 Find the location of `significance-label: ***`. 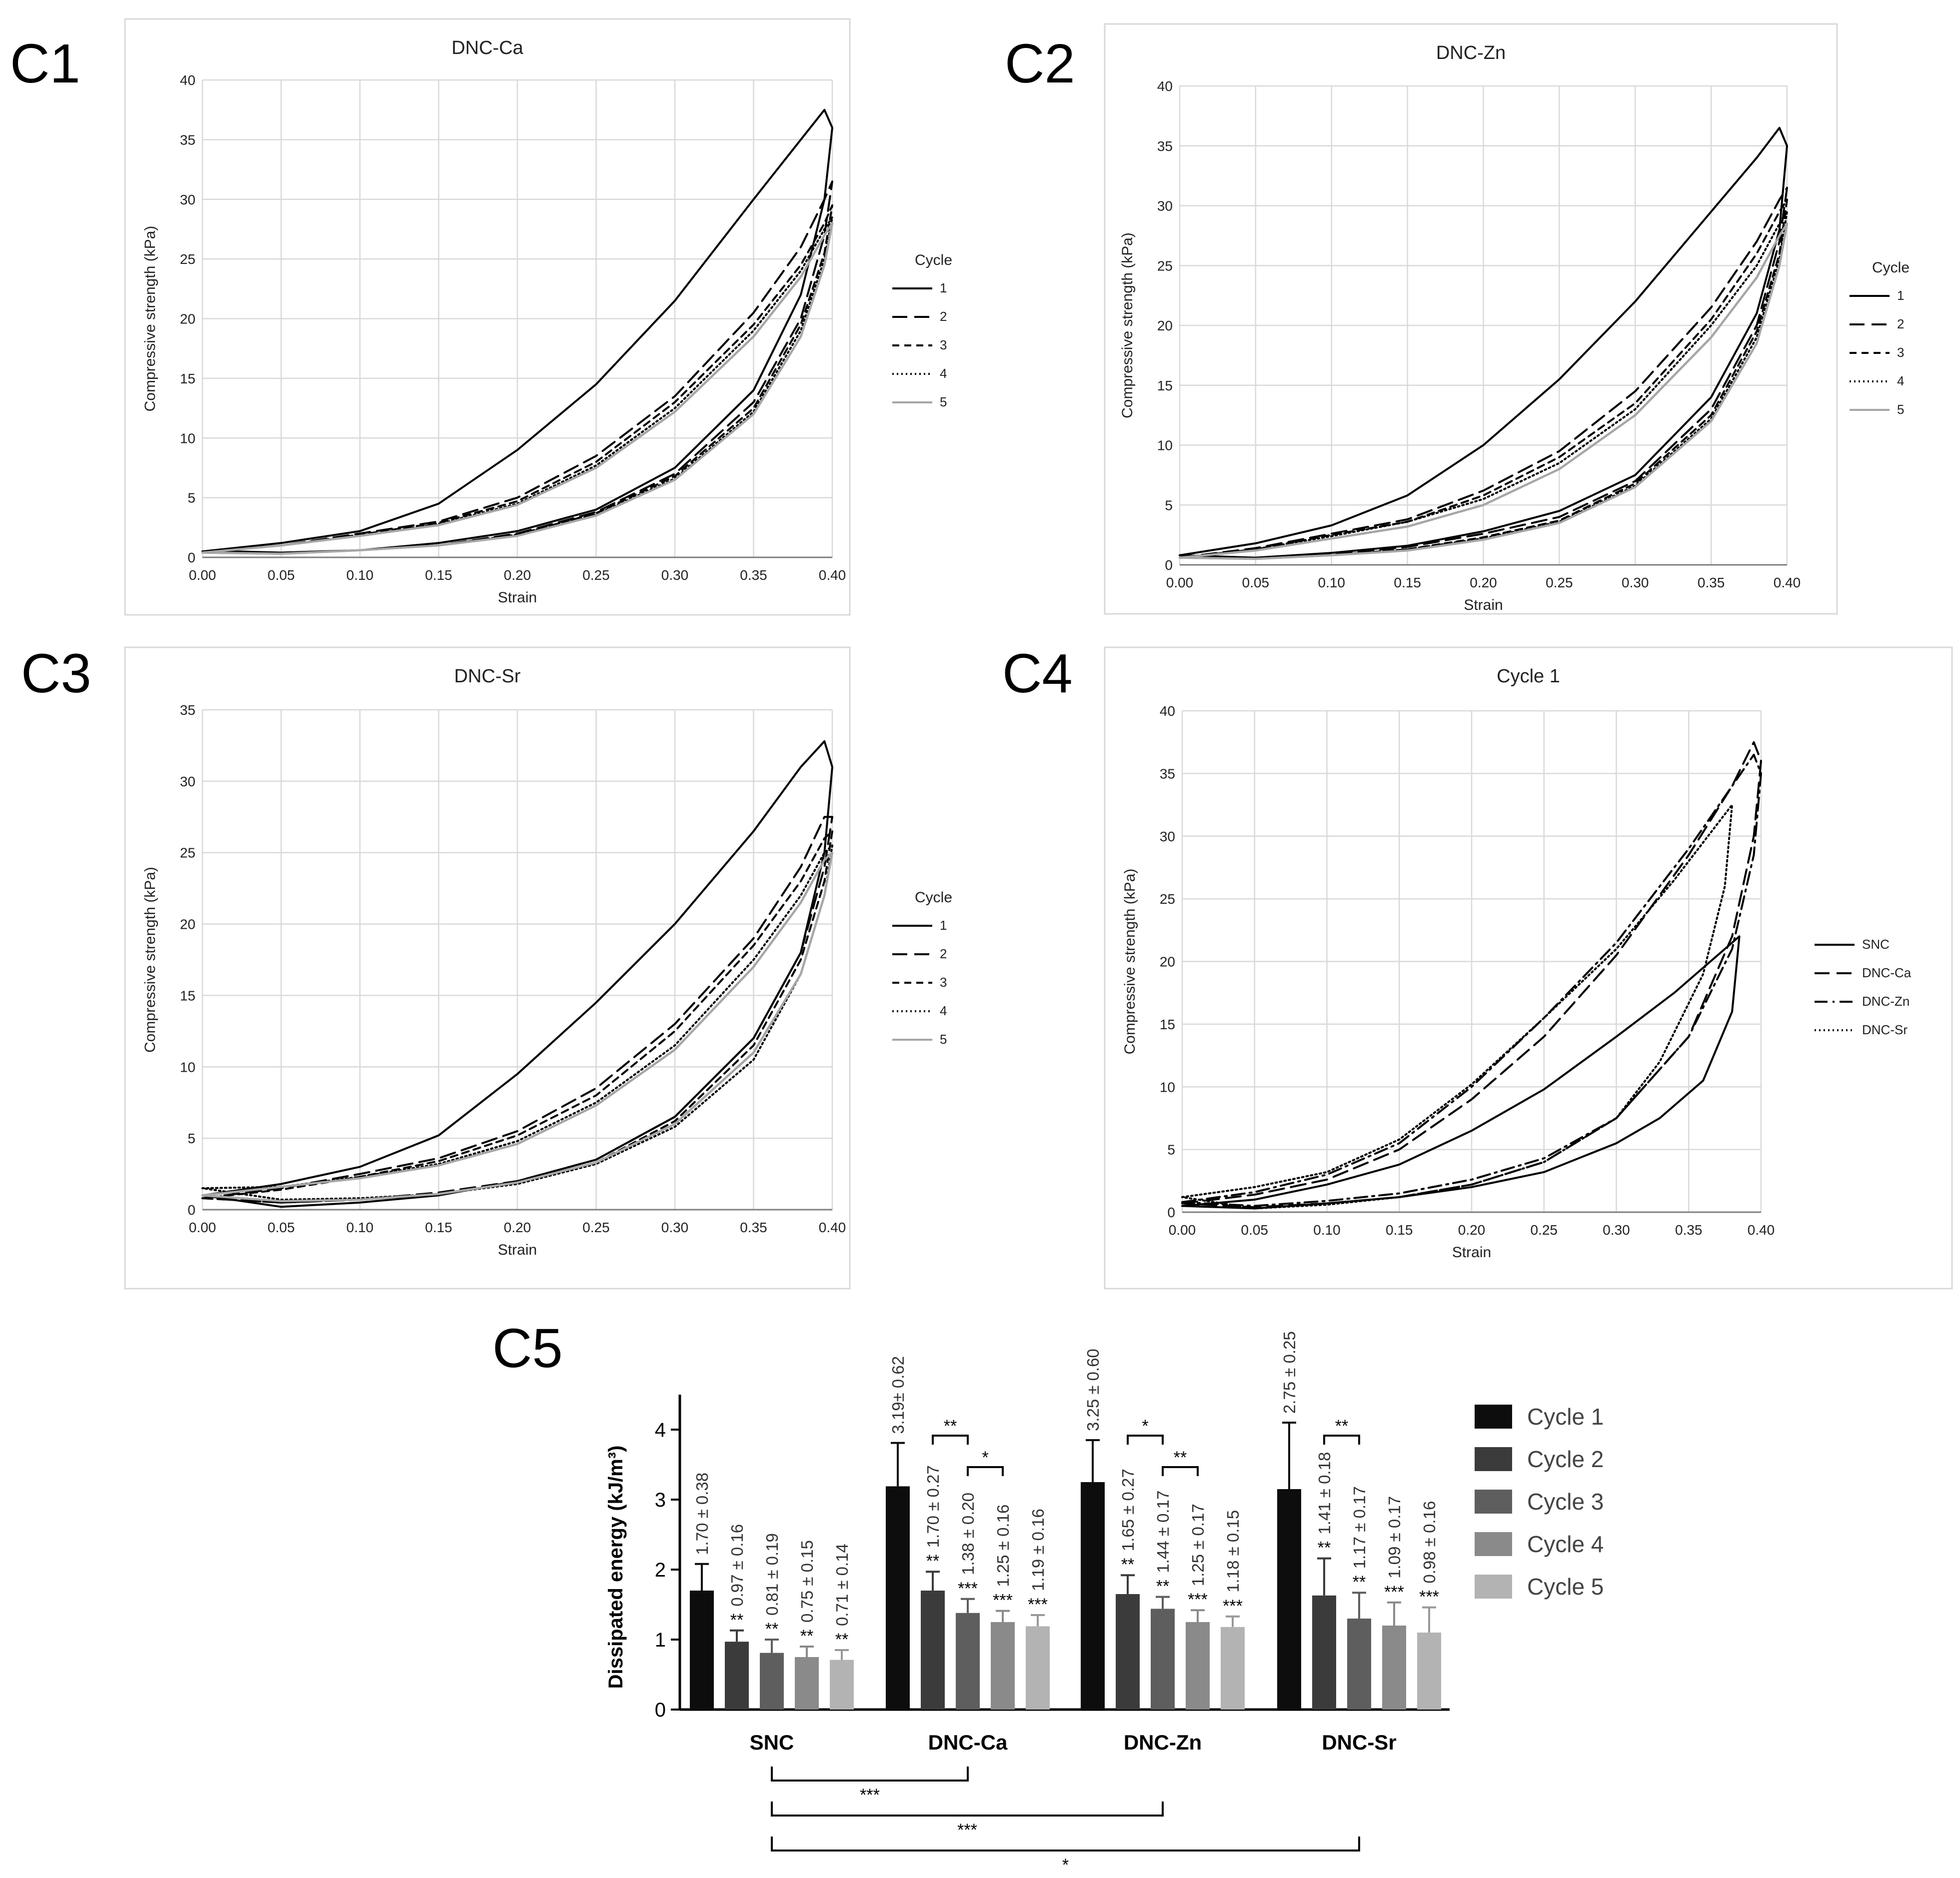

significance-label: *** is located at coordinates (967, 1830).